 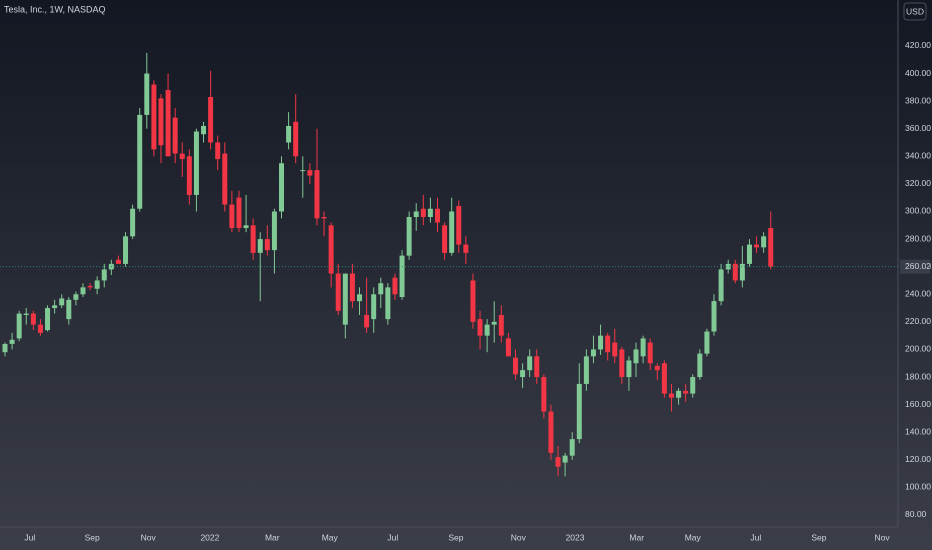 I want to click on y-tick-label: 180.00, so click(x=918, y=376).